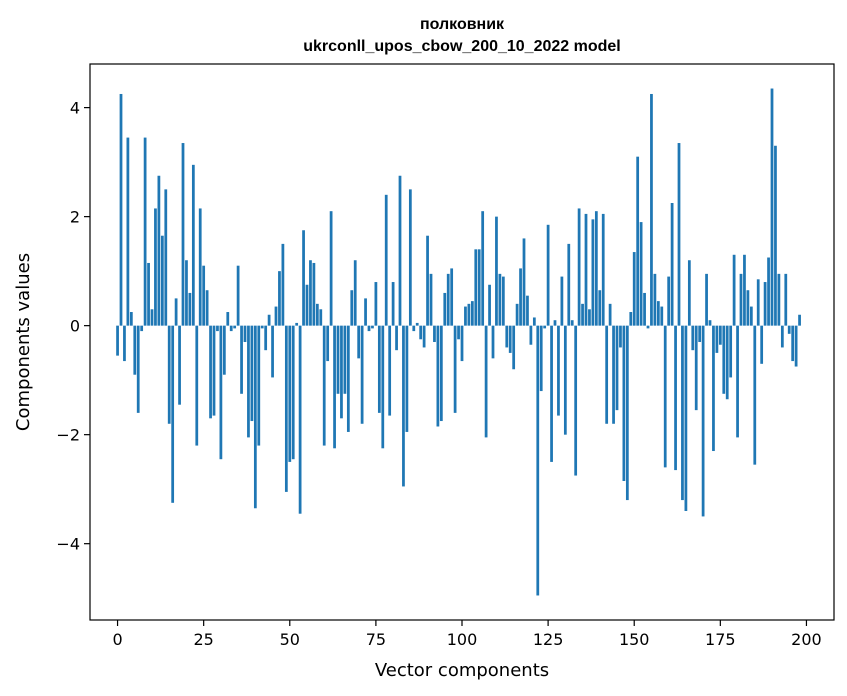  What do you see at coordinates (462, 24) in the screenshot?
I see `chart-title-line1: полковник` at bounding box center [462, 24].